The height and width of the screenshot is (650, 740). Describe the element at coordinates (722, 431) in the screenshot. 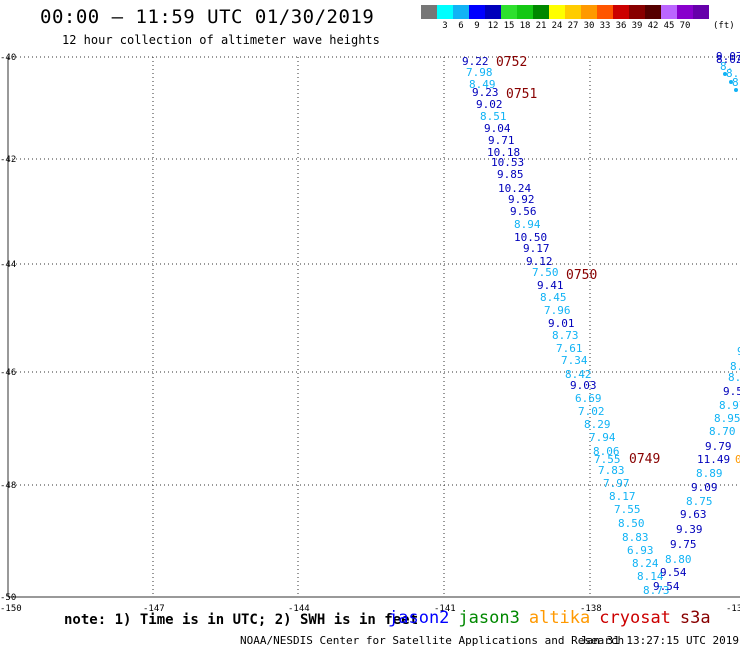

I see `wave-height-value: 8.70` at that location.